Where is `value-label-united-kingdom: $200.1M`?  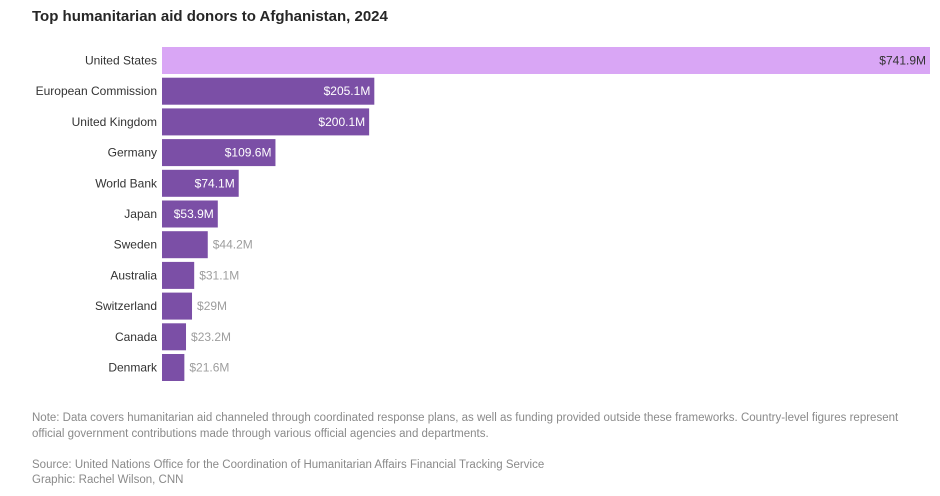 value-label-united-kingdom: $200.1M is located at coordinates (341, 122).